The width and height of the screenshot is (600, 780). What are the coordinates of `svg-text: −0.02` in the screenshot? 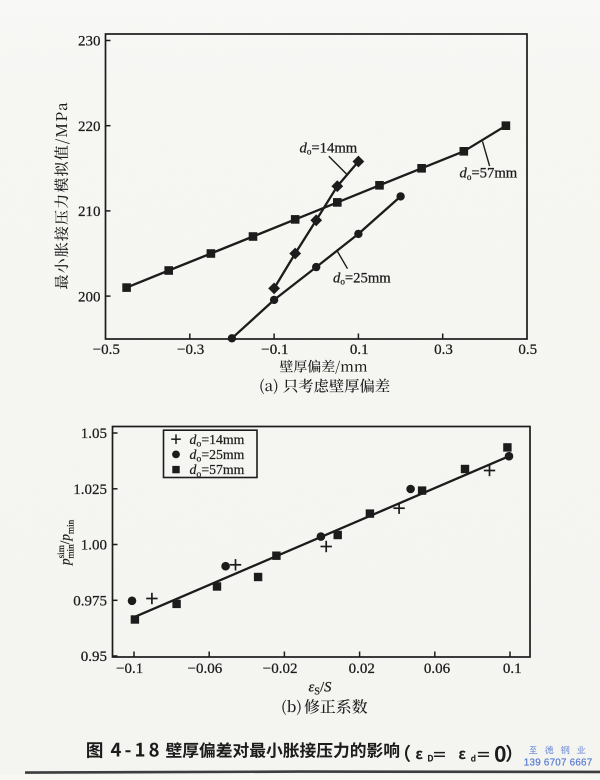 It's located at (280, 669).